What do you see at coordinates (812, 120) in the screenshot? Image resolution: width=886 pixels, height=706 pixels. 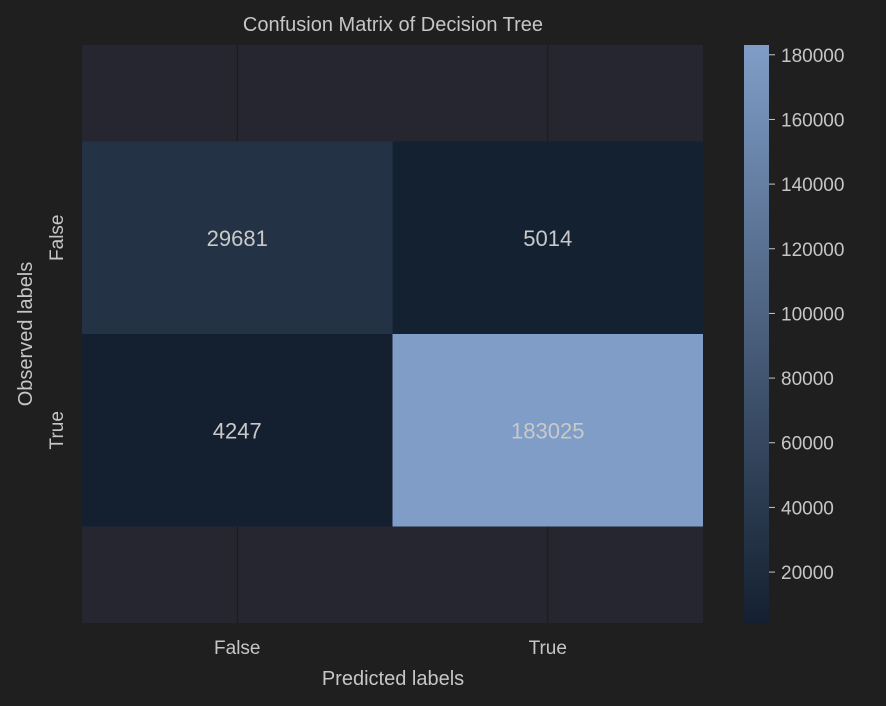 I see `colorbar-tick-label: 160000` at bounding box center [812, 120].